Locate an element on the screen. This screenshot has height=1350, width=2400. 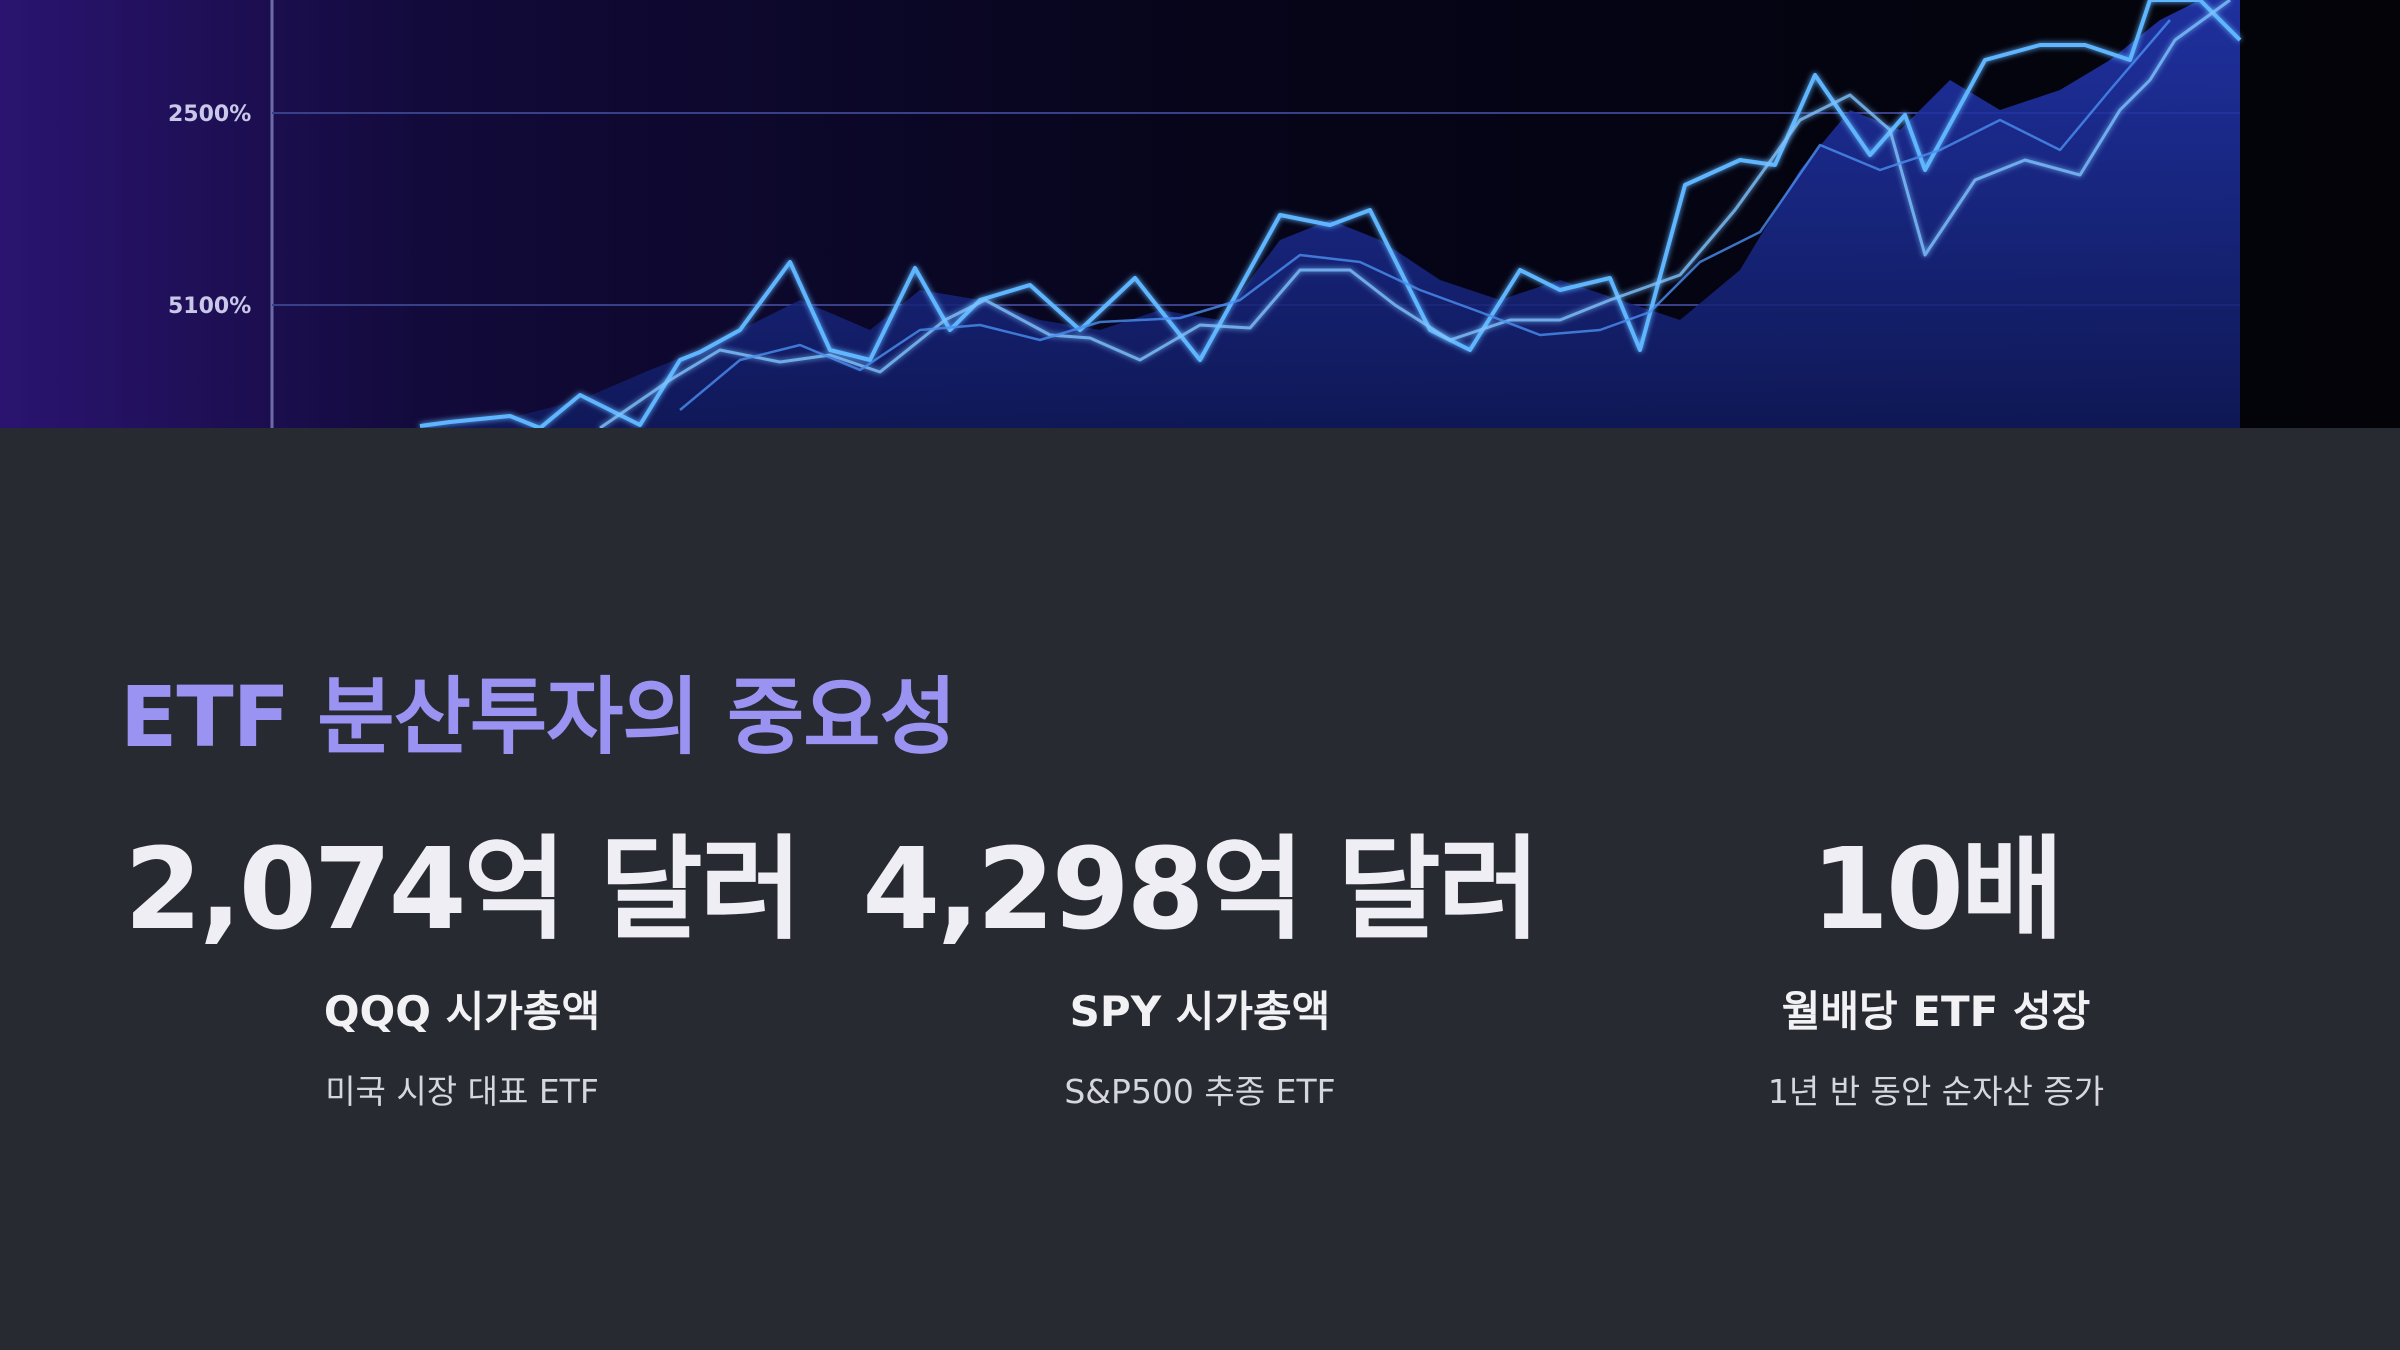
stat-description: S&P500 추종 ETF is located at coordinates (1200, 1091).